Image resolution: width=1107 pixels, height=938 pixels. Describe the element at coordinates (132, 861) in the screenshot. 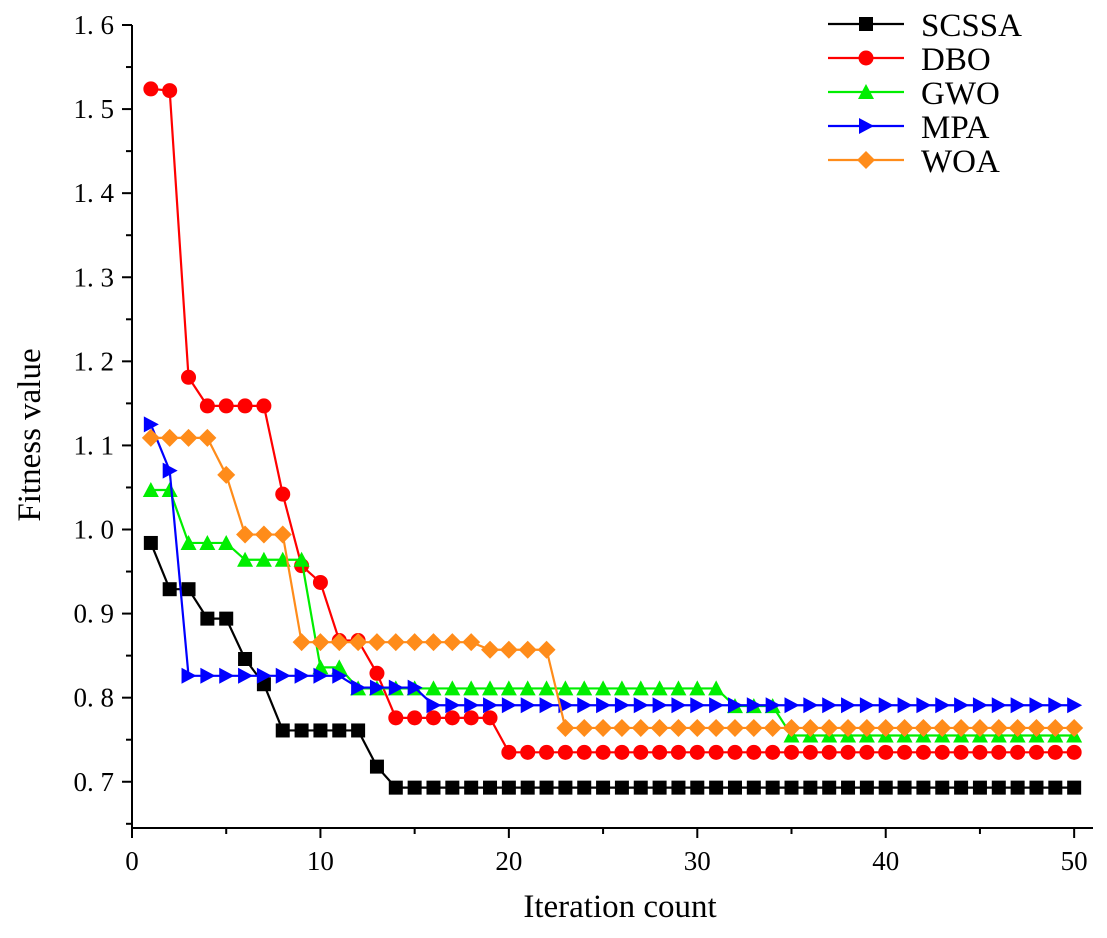

I see `x-tick-label: 0` at that location.